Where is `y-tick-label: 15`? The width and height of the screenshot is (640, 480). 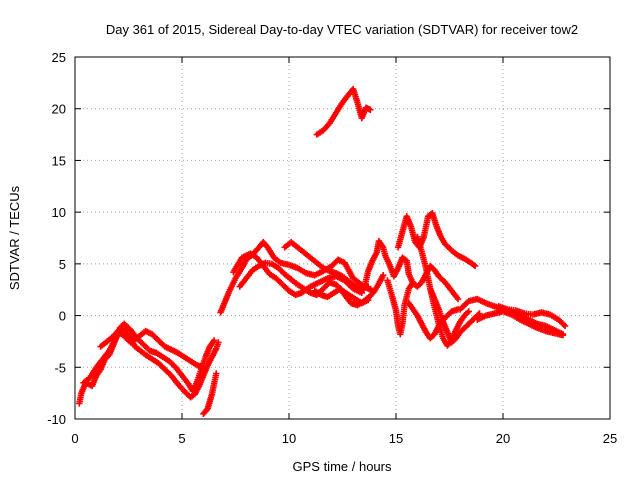 y-tick-label: 15 is located at coordinates (59, 160).